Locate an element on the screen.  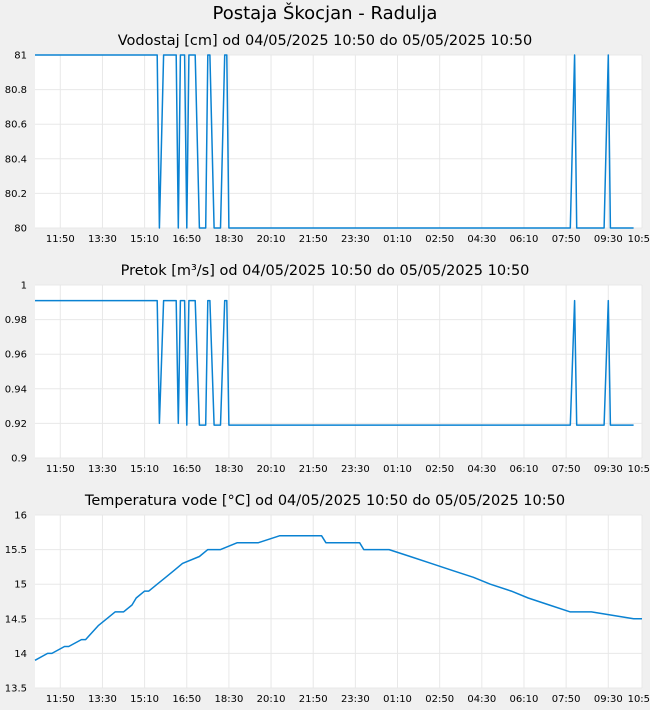
y-tick-label: 15.5 is located at coordinates (16, 550).